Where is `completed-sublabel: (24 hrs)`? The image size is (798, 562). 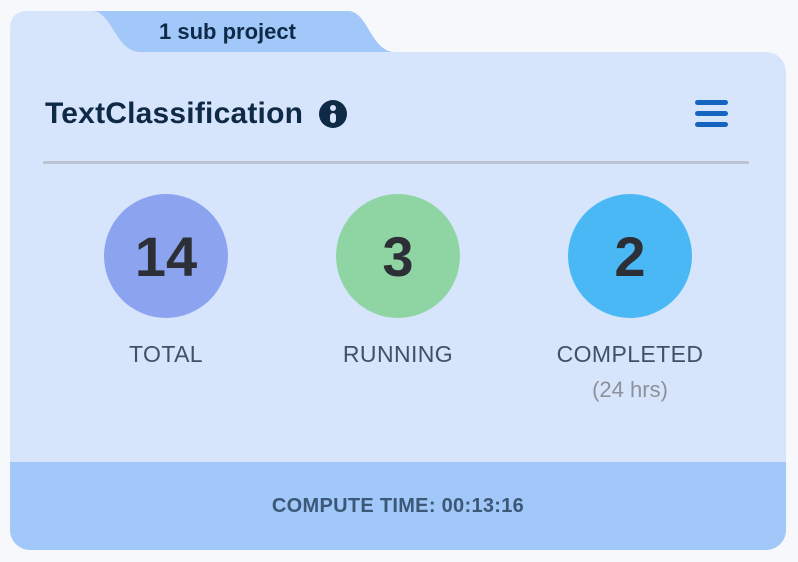 completed-sublabel: (24 hrs) is located at coordinates (630, 389).